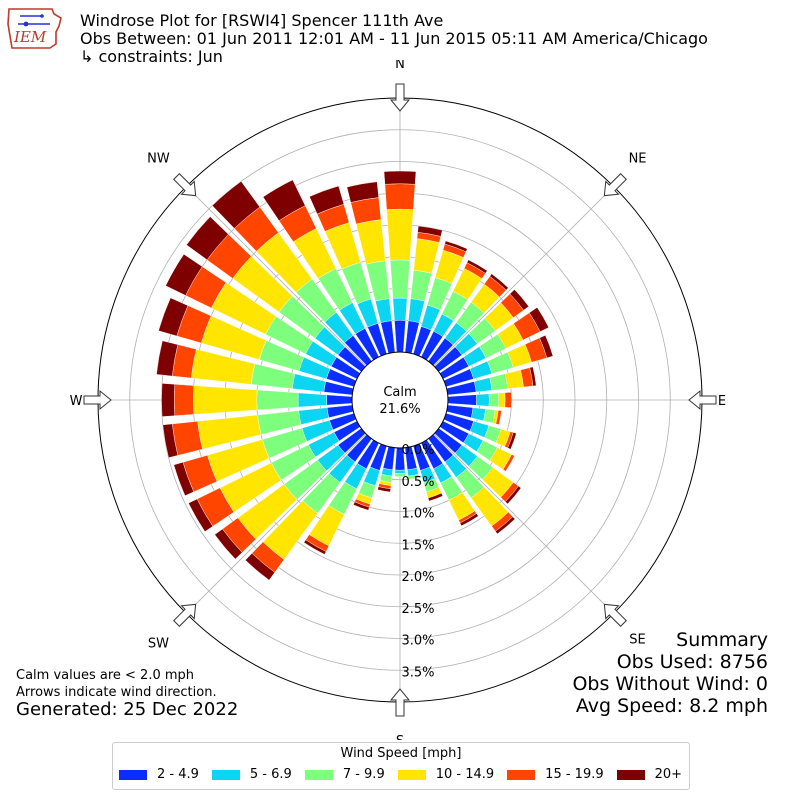  I want to click on radial-tick-label: 0.5%, so click(417, 482).